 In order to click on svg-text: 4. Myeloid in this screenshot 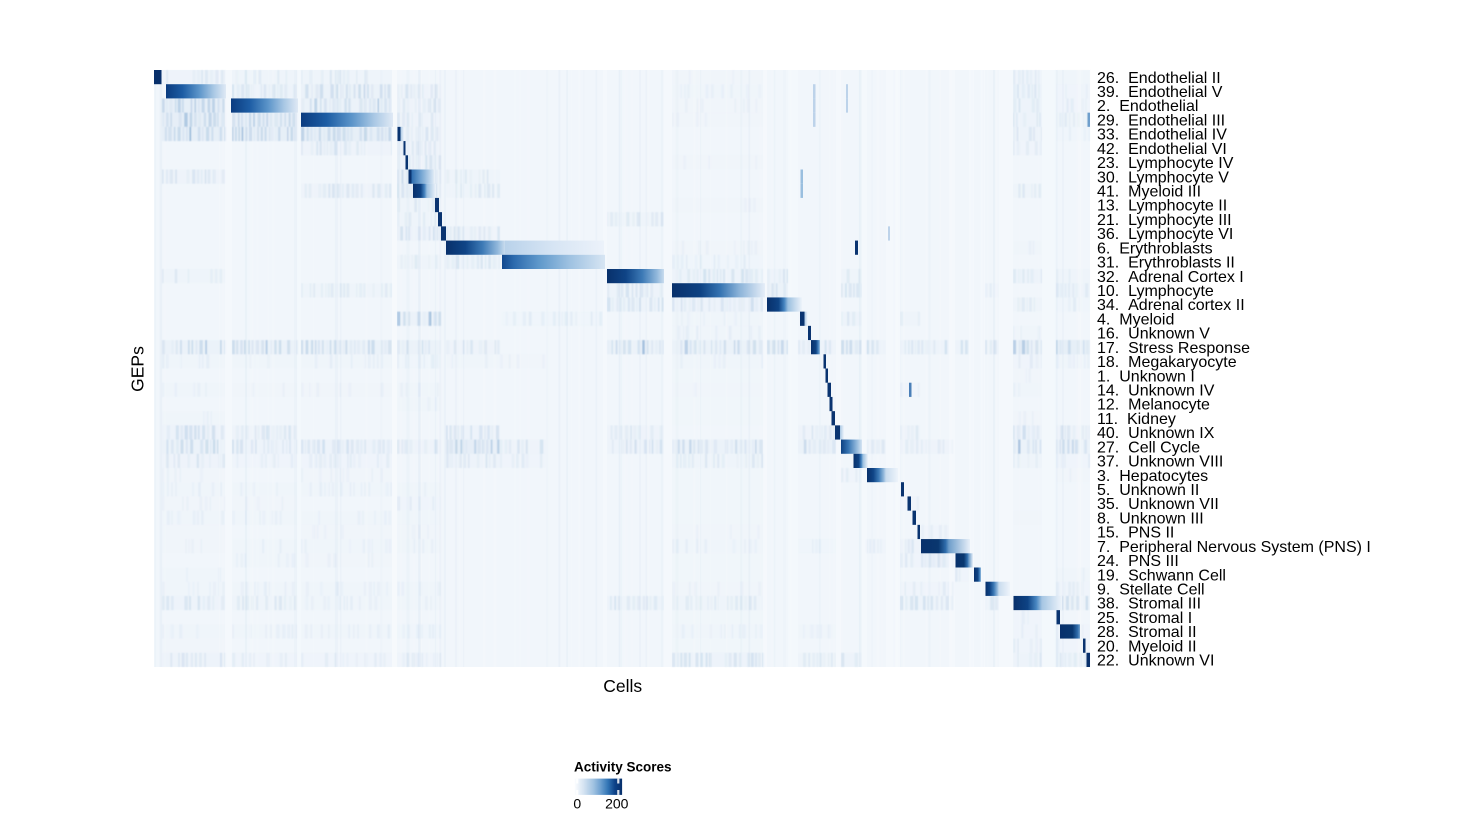, I will do `click(1135, 319)`.